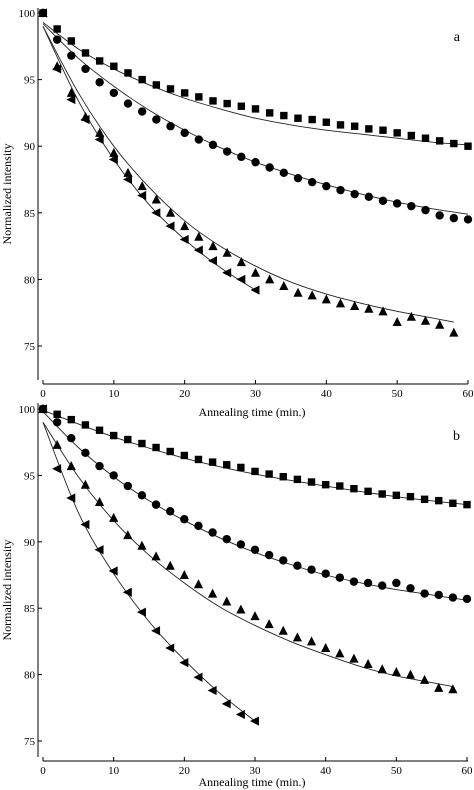  What do you see at coordinates (30, 609) in the screenshot?
I see `y-tick-label: 85` at bounding box center [30, 609].